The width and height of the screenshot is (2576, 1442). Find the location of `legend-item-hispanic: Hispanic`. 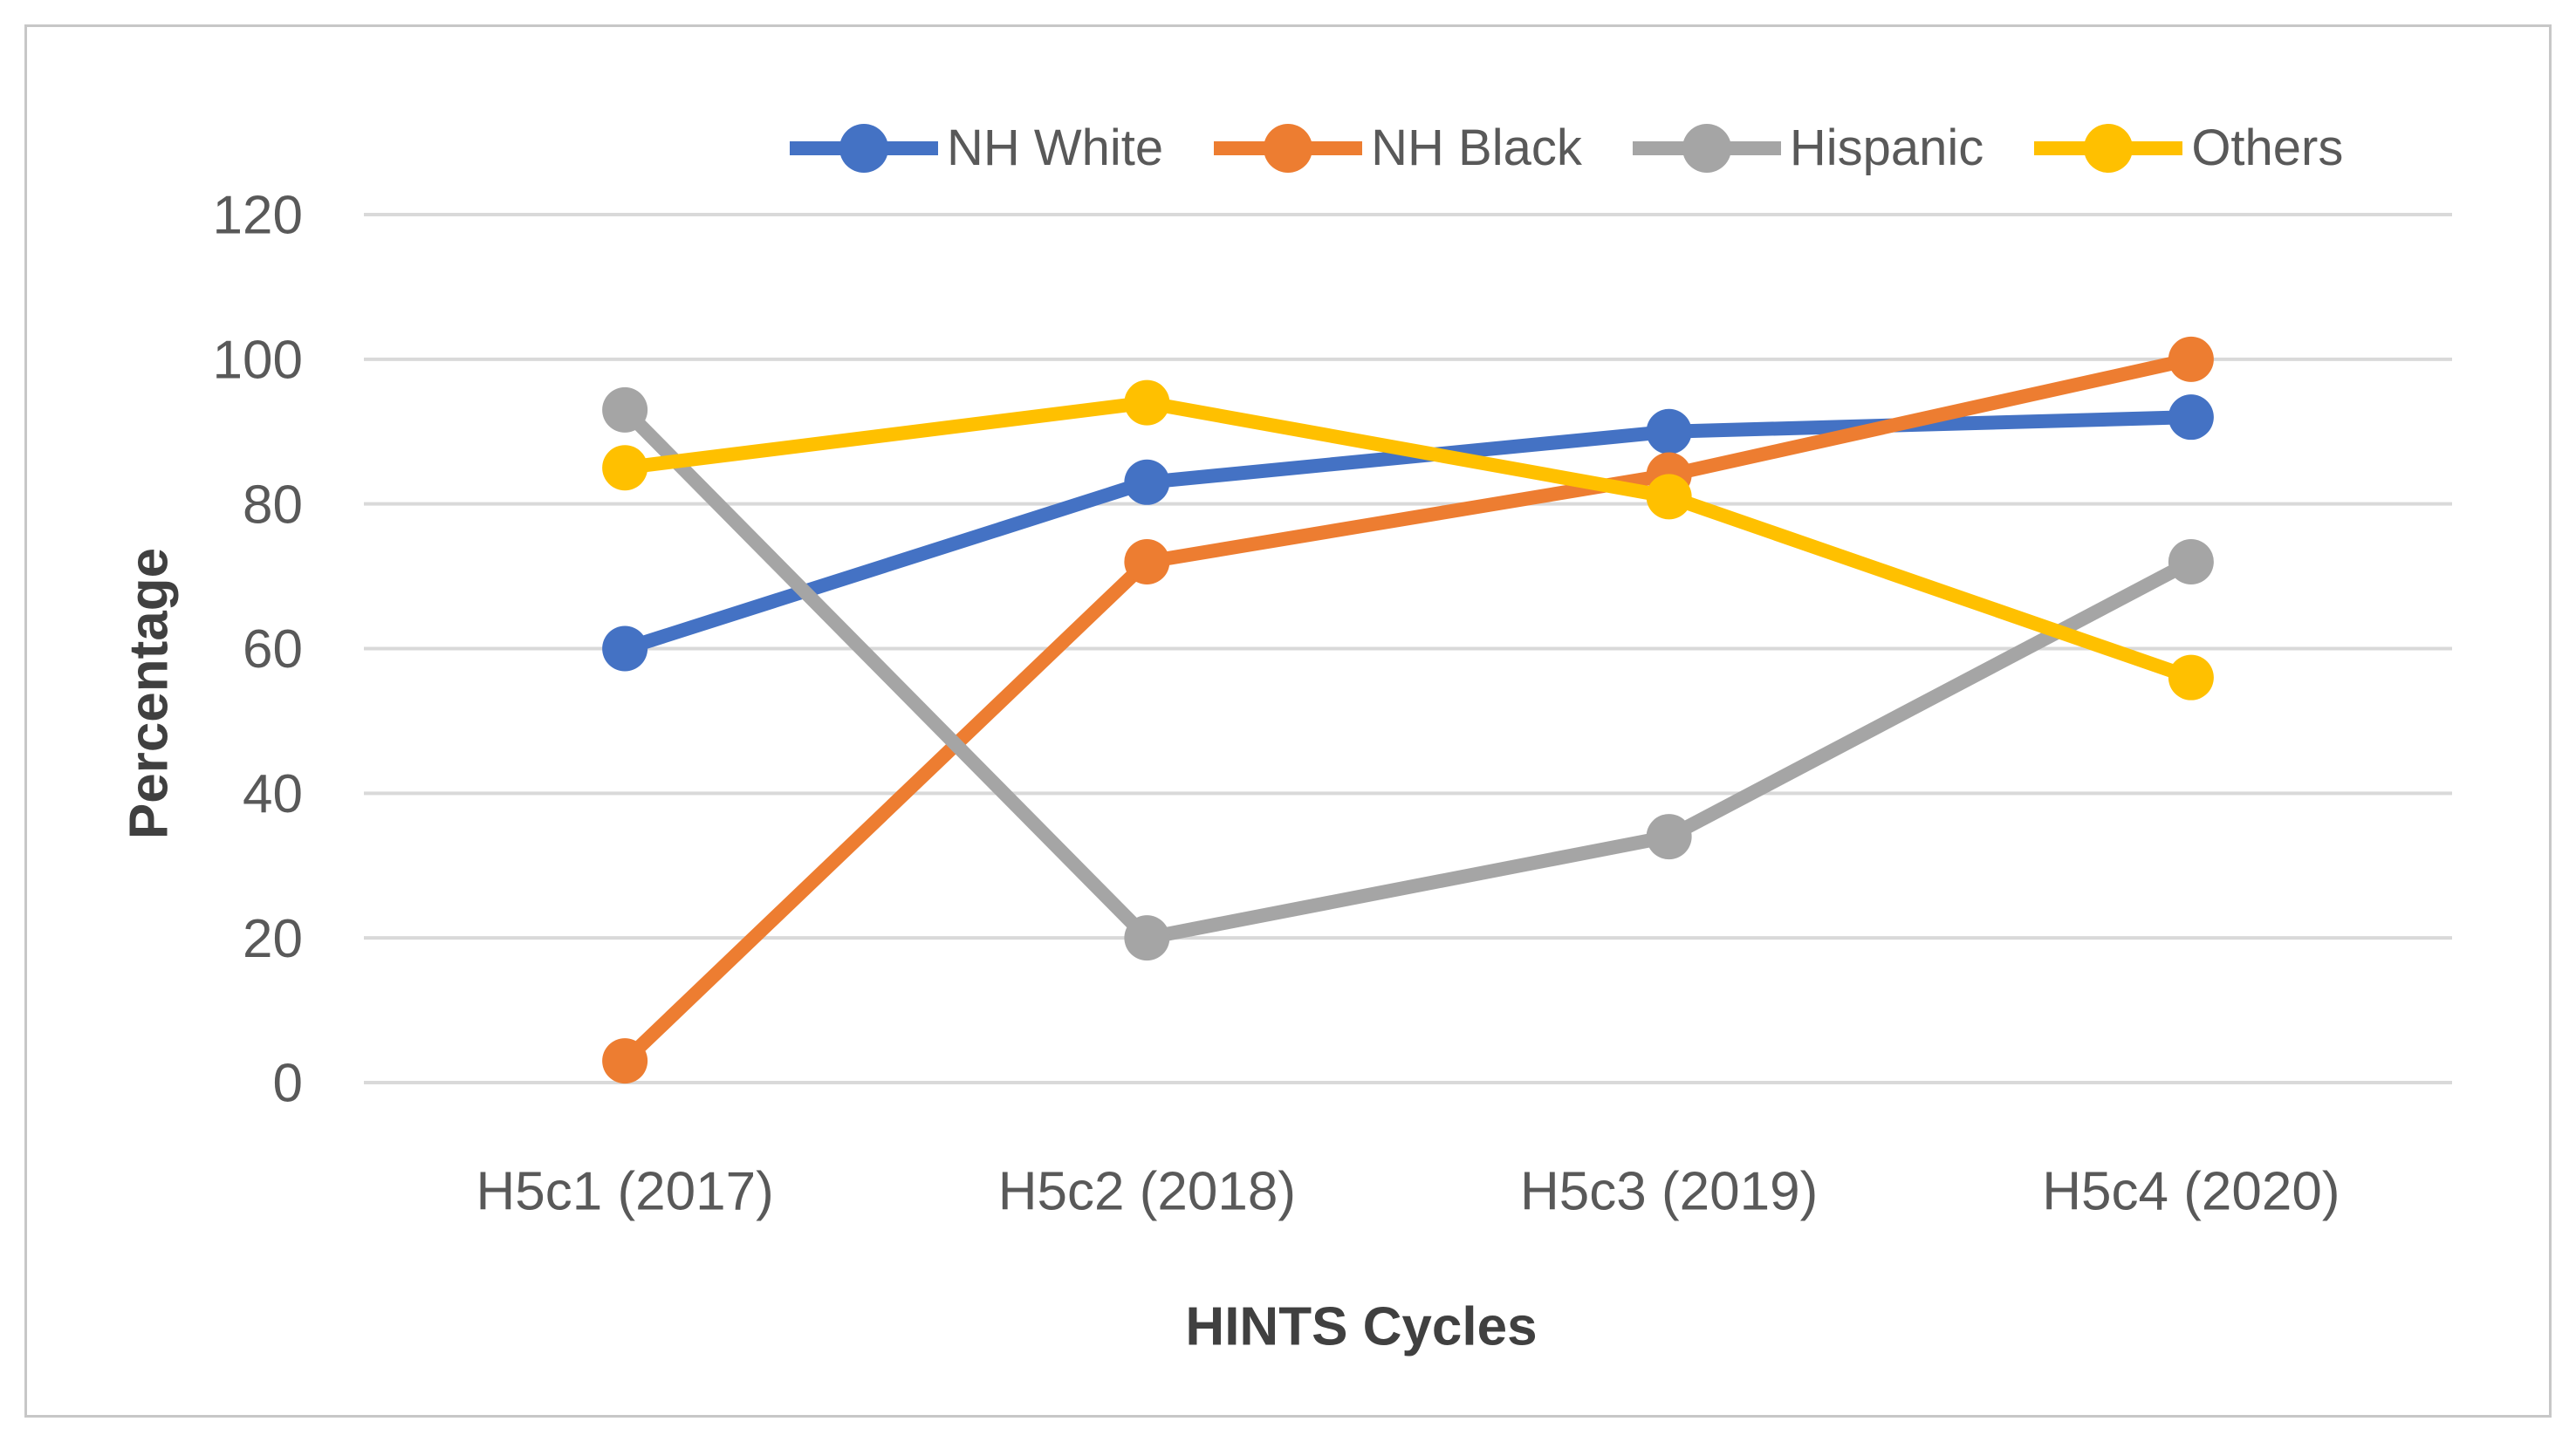

legend-item-hispanic: Hispanic is located at coordinates (1808, 148).